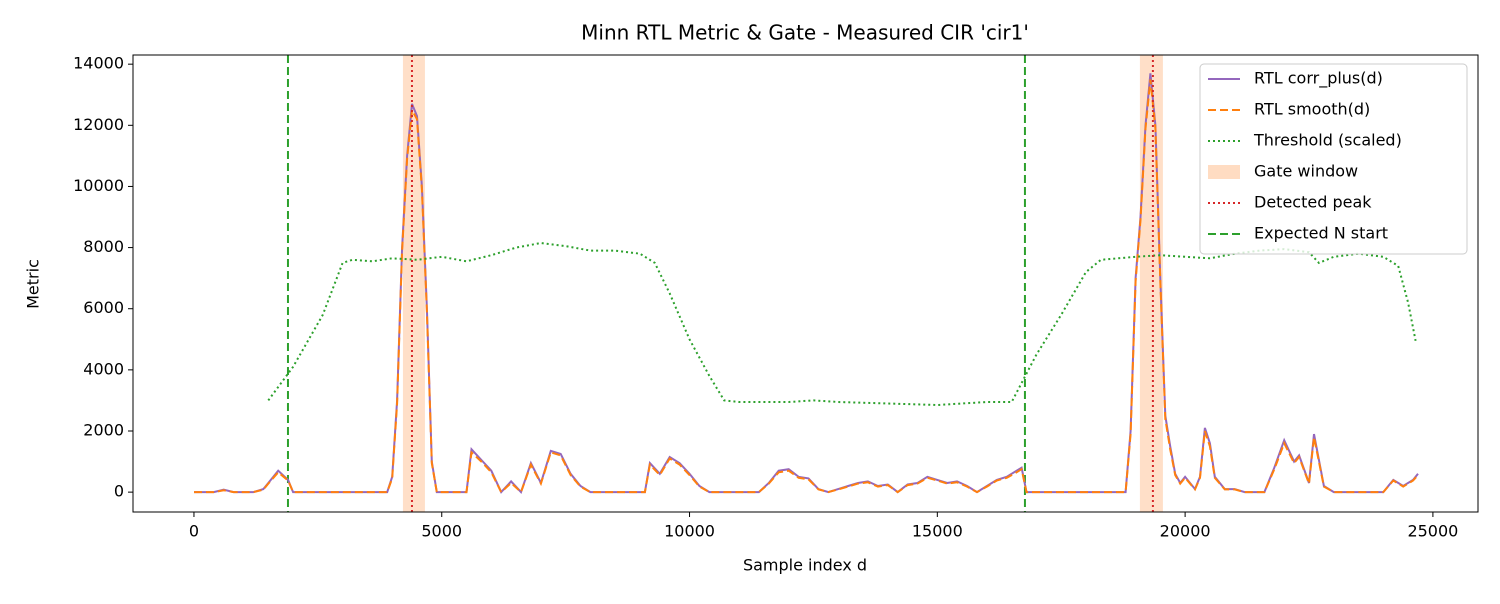  What do you see at coordinates (689, 531) in the screenshot?
I see `x-tick-label: 10000` at bounding box center [689, 531].